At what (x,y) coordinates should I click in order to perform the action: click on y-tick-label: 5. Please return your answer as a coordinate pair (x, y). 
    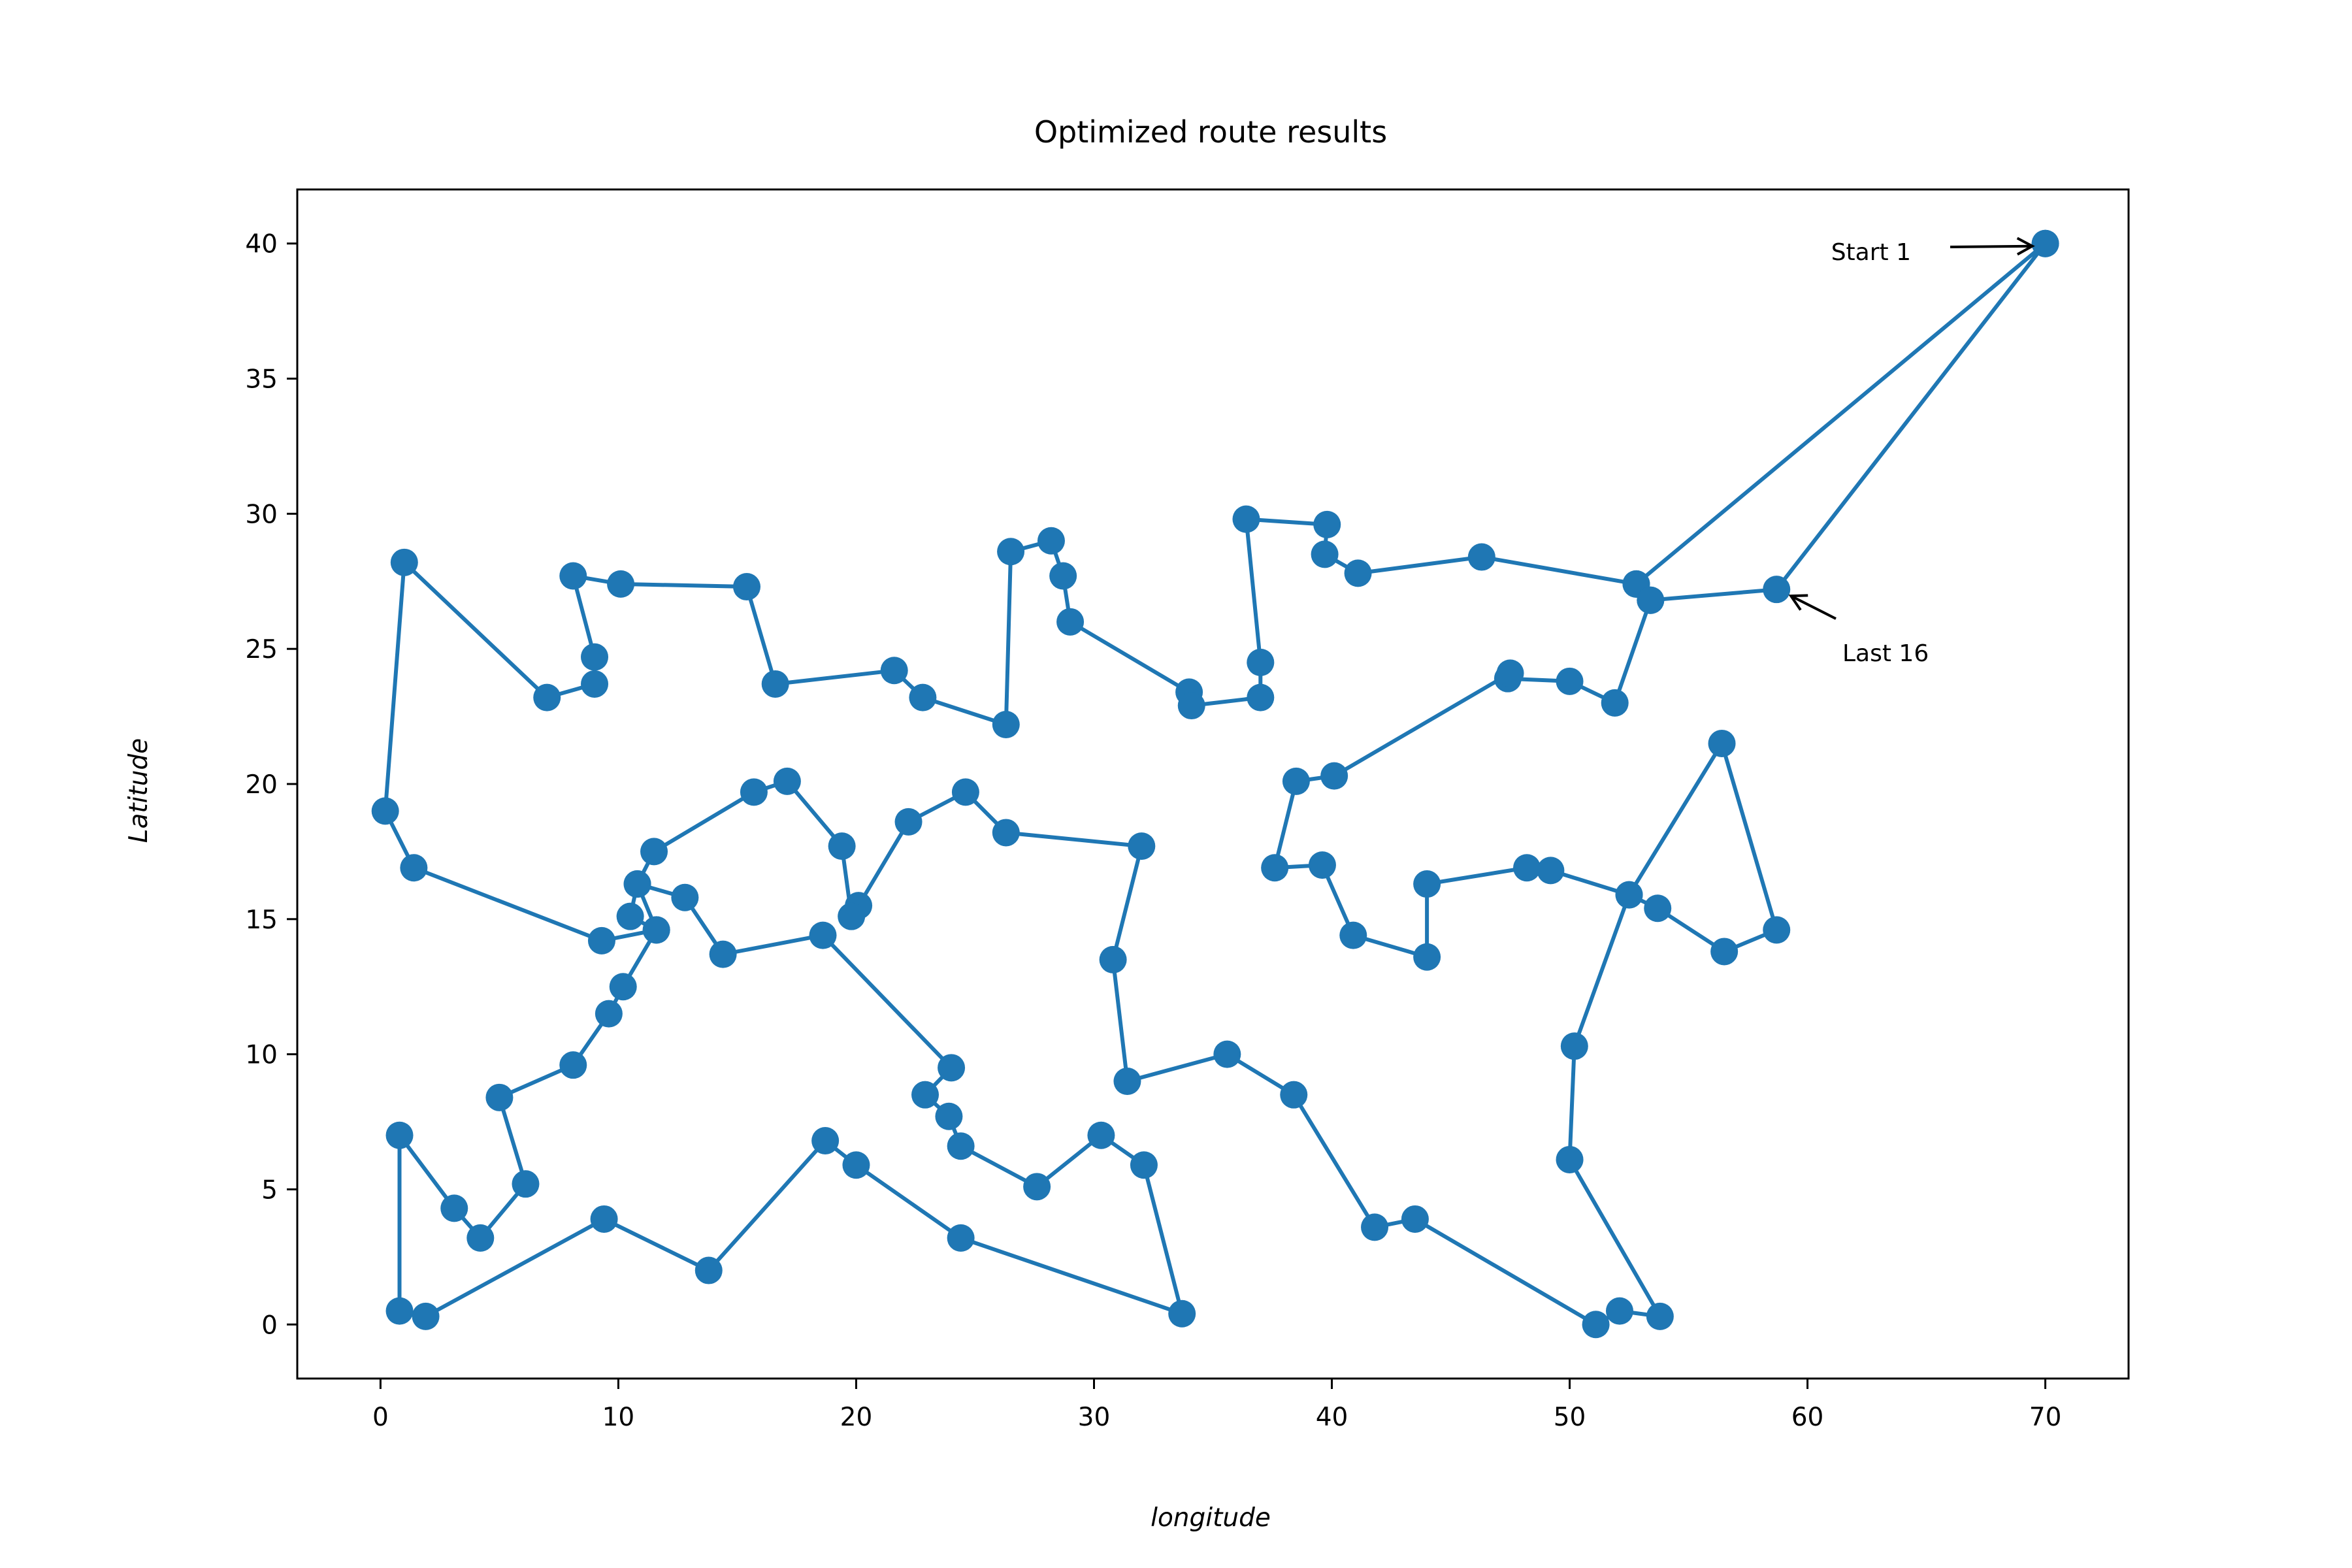
    Looking at the image, I should click on (269, 1190).